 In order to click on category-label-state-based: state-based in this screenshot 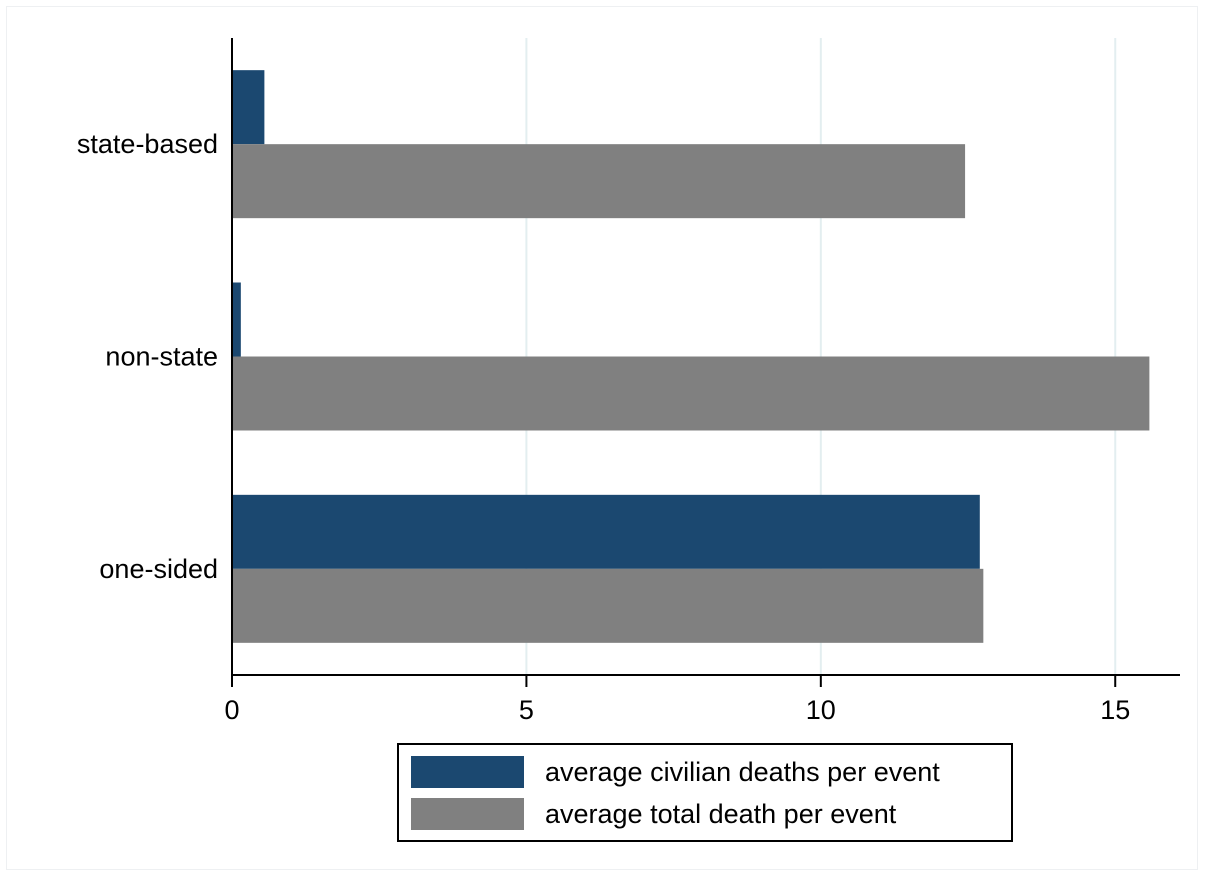, I will do `click(147, 144)`.